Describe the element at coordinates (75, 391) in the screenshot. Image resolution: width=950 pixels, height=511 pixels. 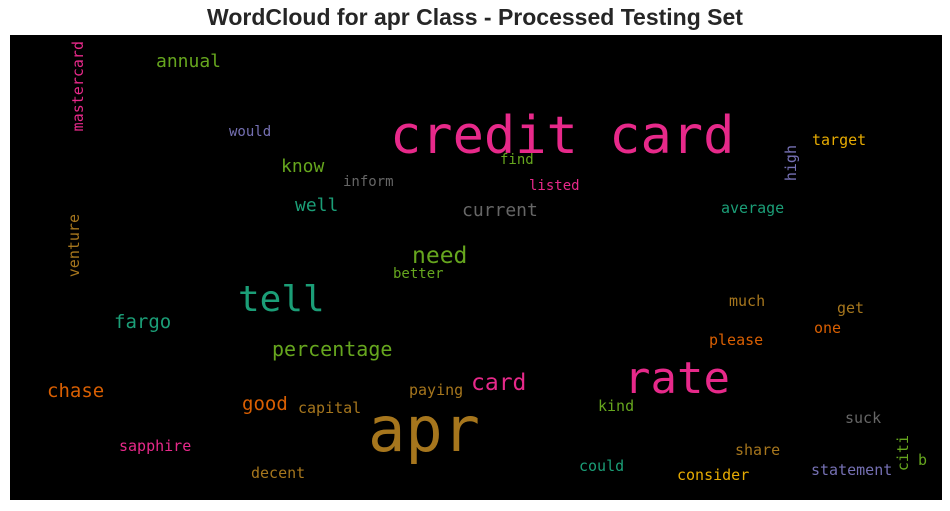
I see `word-chase: chase` at that location.